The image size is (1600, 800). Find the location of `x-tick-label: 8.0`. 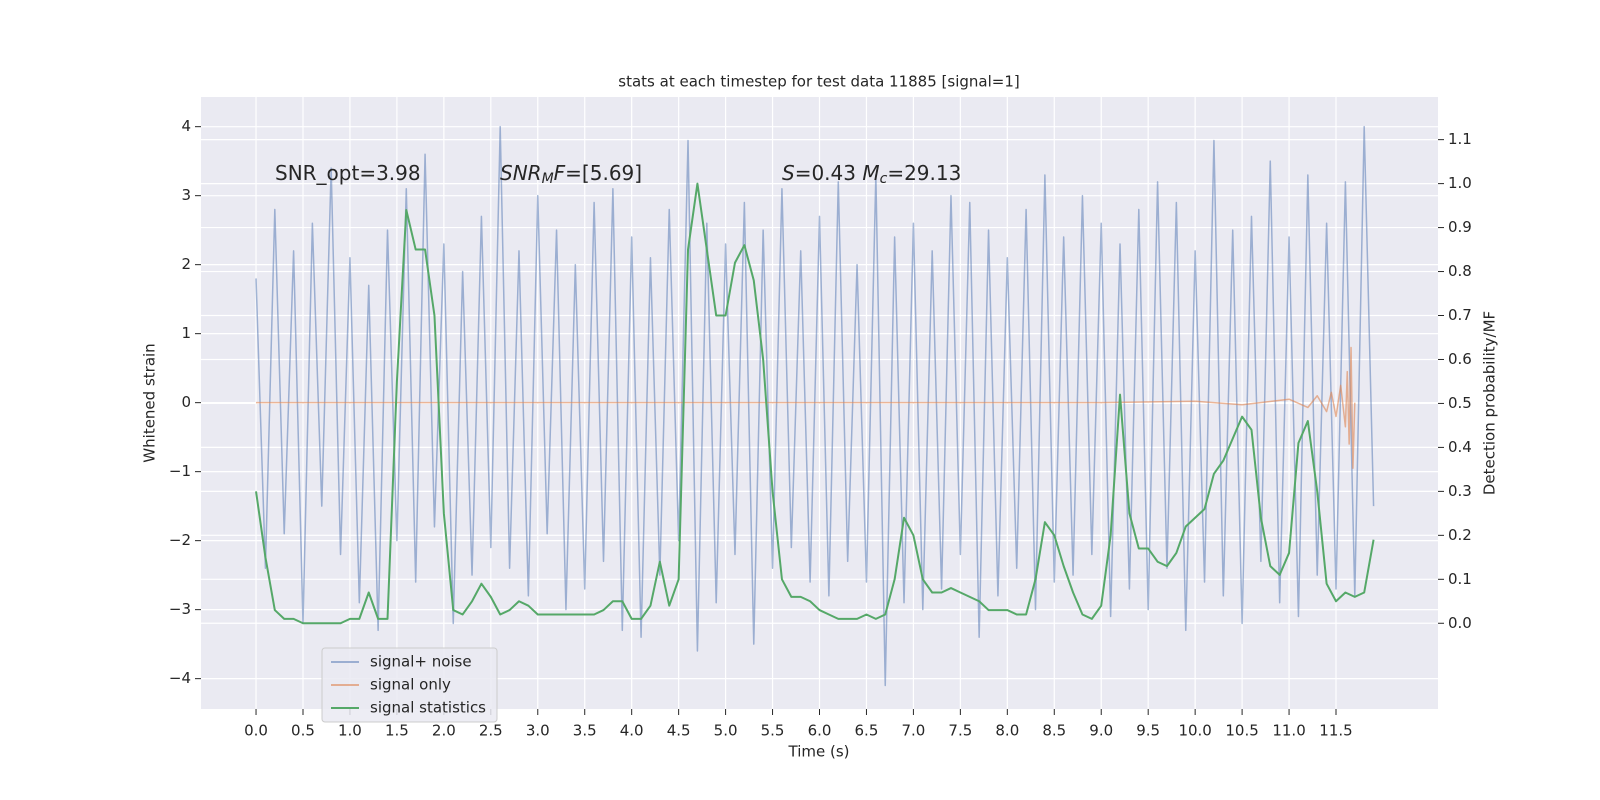

x-tick-label: 8.0 is located at coordinates (1007, 731).